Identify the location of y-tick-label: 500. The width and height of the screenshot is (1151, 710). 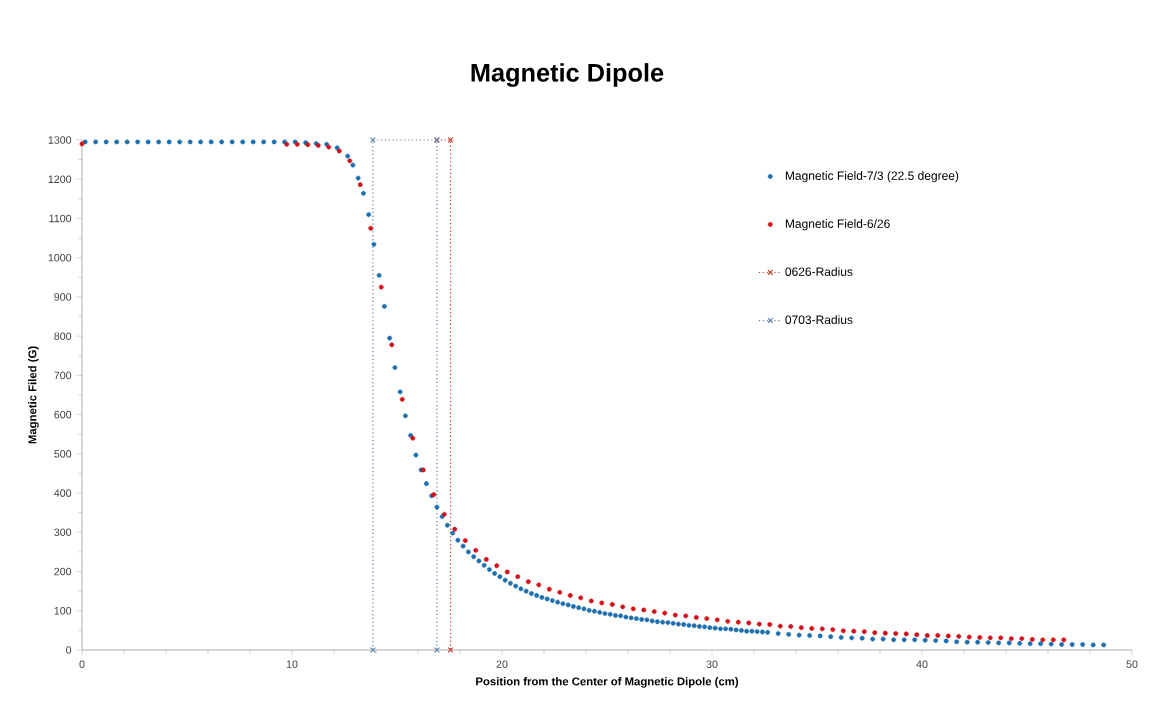
(63, 454).